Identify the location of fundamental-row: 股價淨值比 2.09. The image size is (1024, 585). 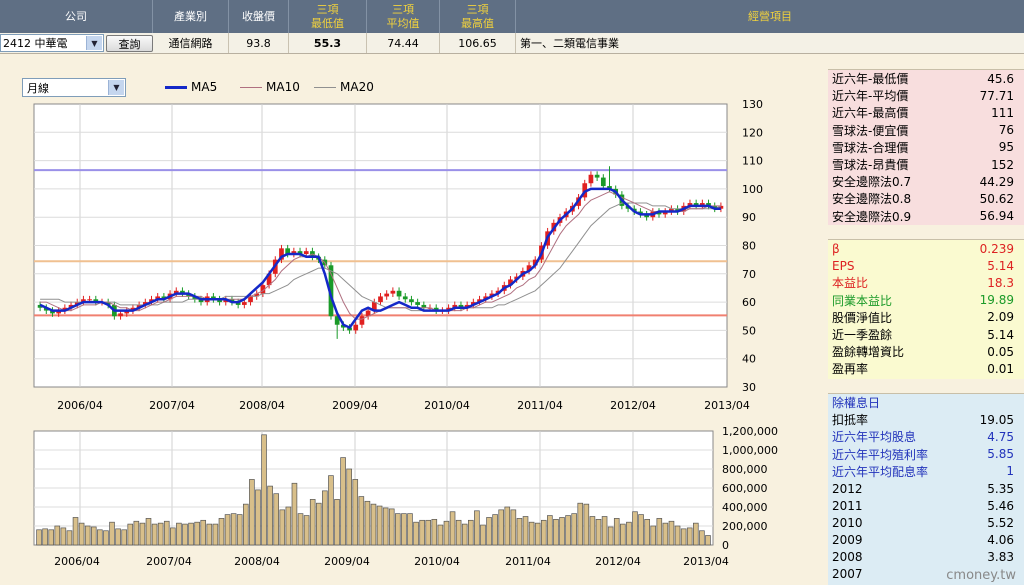
(926, 317).